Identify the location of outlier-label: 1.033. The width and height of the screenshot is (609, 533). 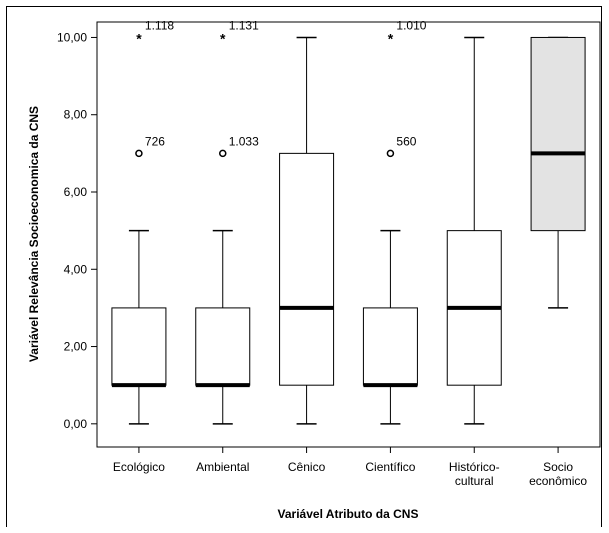
(244, 141).